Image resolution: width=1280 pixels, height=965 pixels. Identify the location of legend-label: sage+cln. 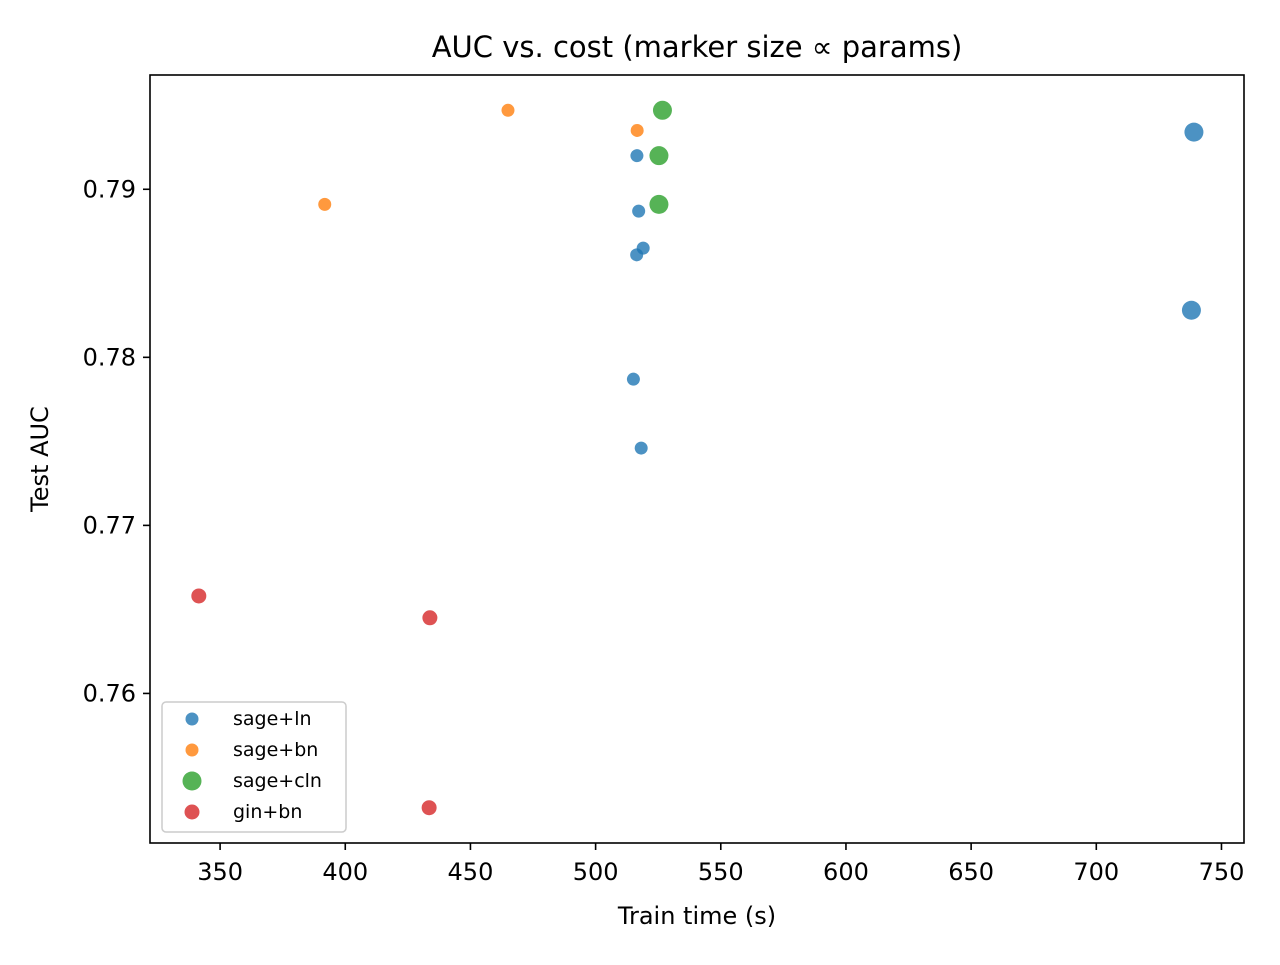
(277, 781).